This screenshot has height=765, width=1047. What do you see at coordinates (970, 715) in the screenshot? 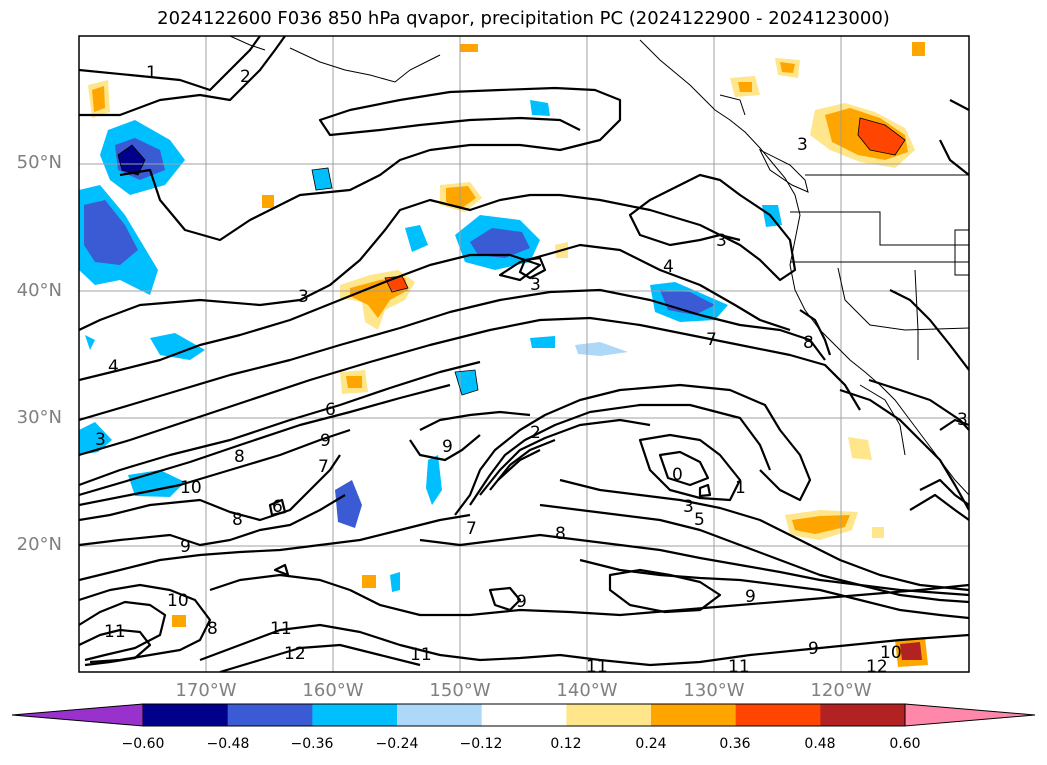
I see `colorbar-extend-max` at bounding box center [970, 715].